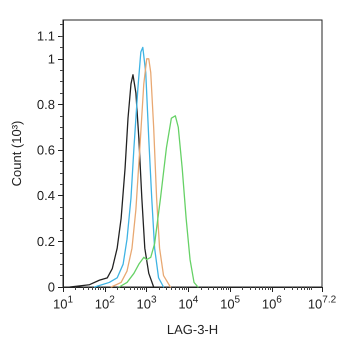 Image resolution: width=342 pixels, height=350 pixels. Describe the element at coordinates (45, 104) in the screenshot. I see `y-tick-label: 0.8` at that location.